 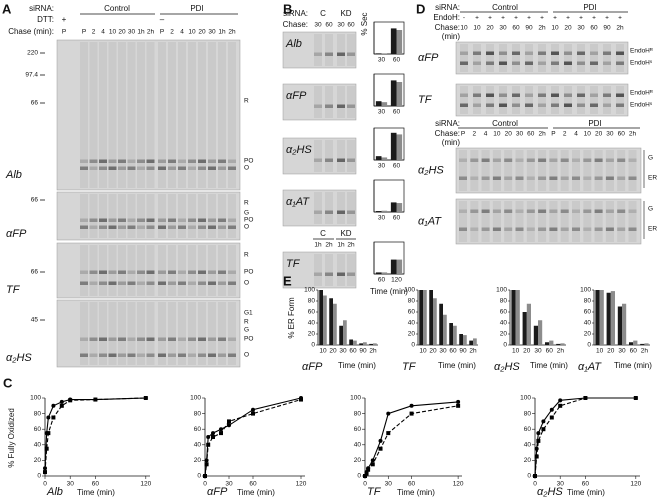 I want to click on axis-title: Time (min), so click(x=357, y=365).